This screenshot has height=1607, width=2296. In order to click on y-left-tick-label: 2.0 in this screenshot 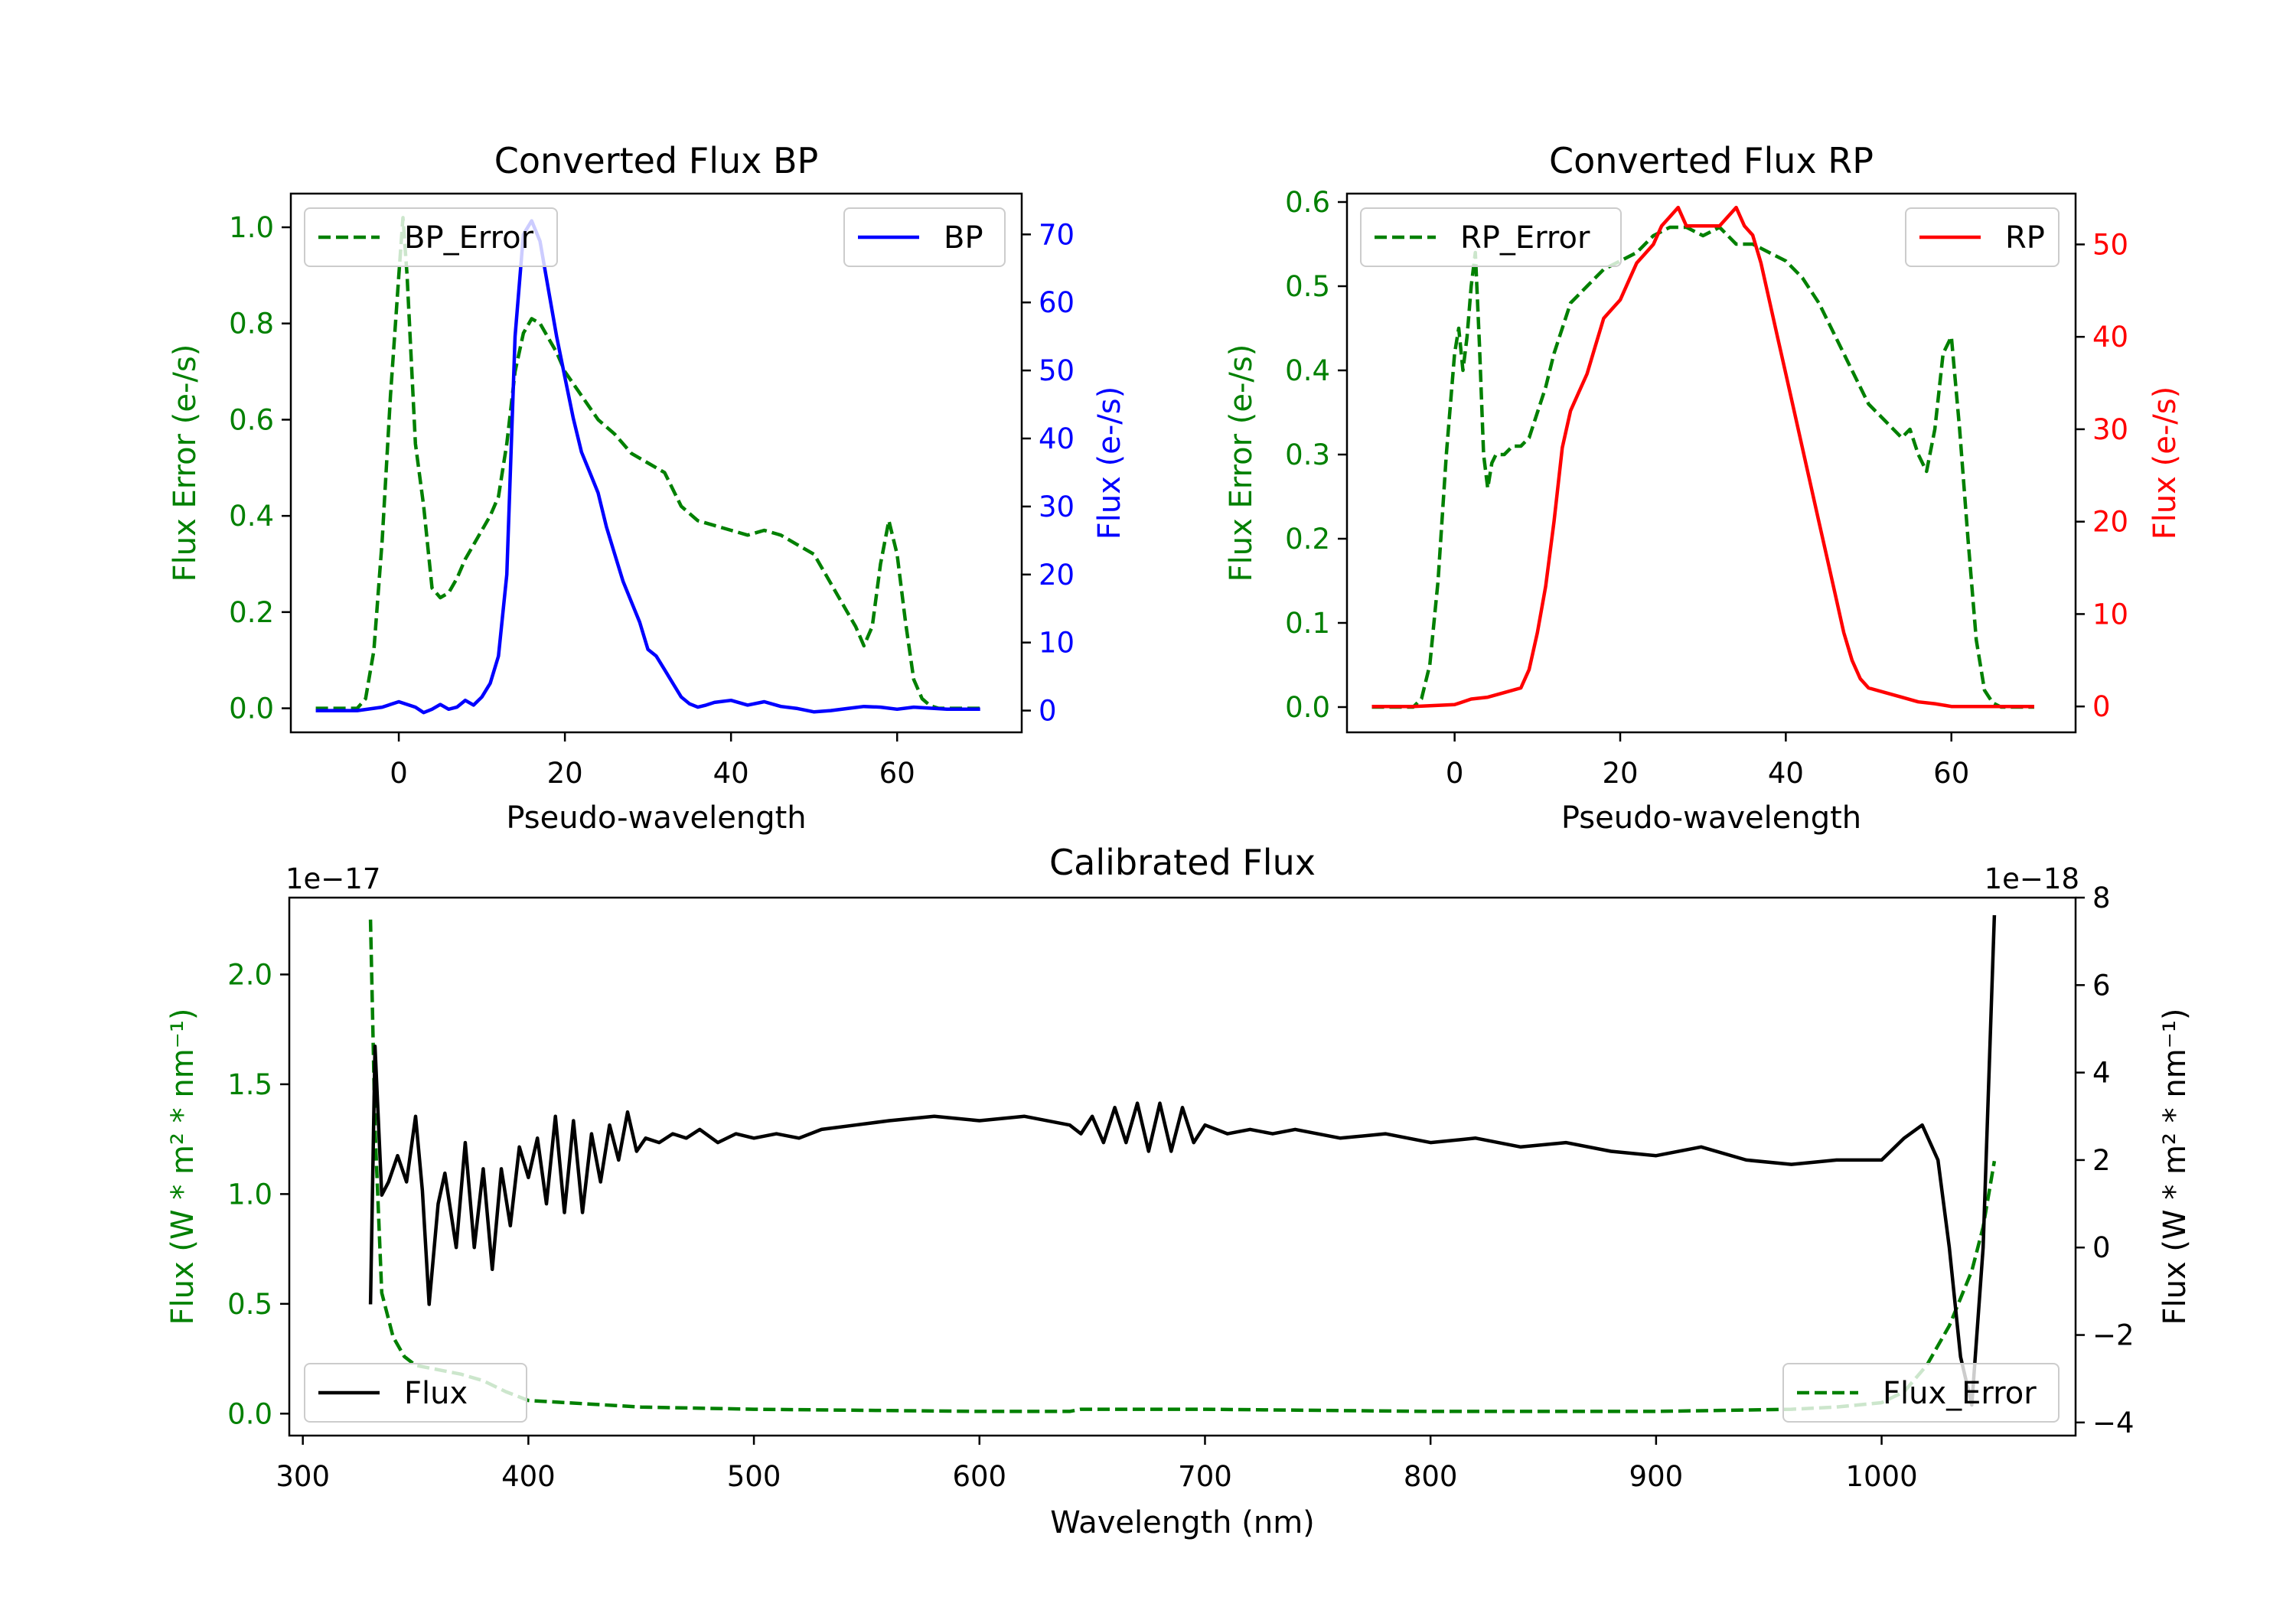, I will do `click(249, 975)`.